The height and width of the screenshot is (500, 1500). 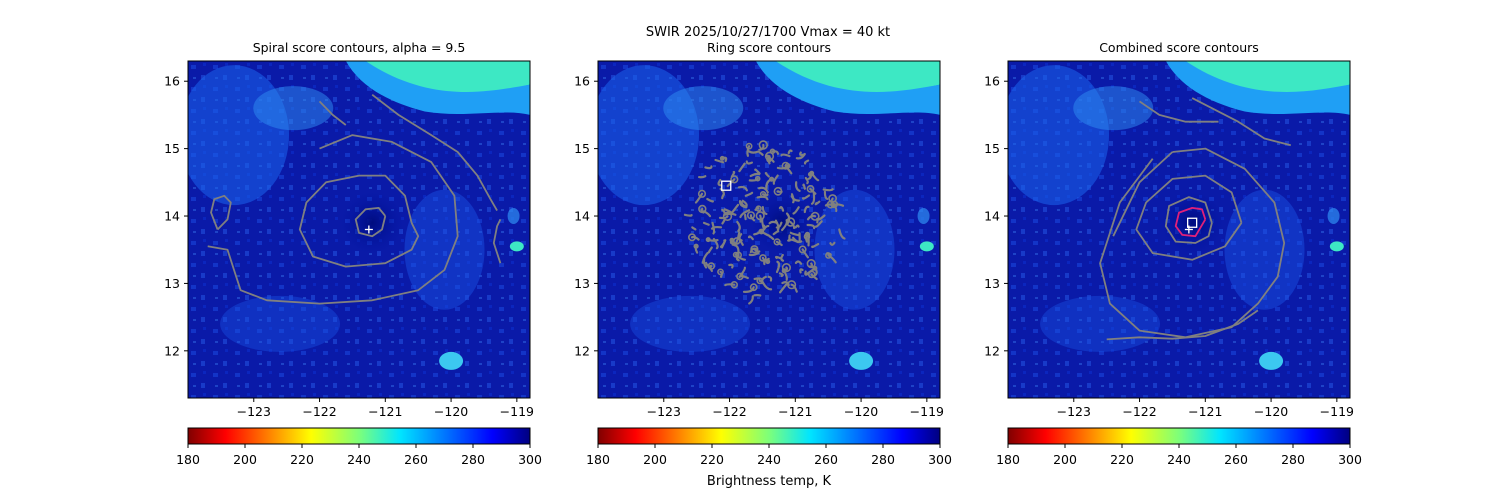 What do you see at coordinates (444, 249) in the screenshot?
I see `spiral-arm` at bounding box center [444, 249].